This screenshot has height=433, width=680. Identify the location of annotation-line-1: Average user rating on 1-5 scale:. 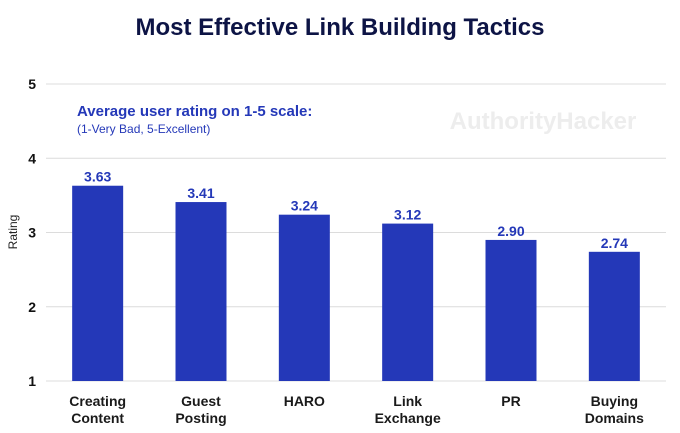
(194, 111).